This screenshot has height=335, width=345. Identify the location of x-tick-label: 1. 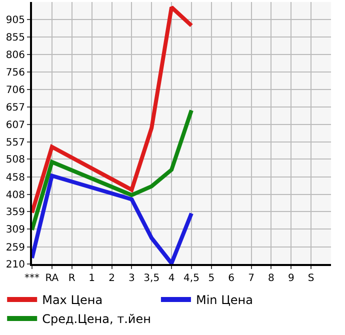
(92, 278).